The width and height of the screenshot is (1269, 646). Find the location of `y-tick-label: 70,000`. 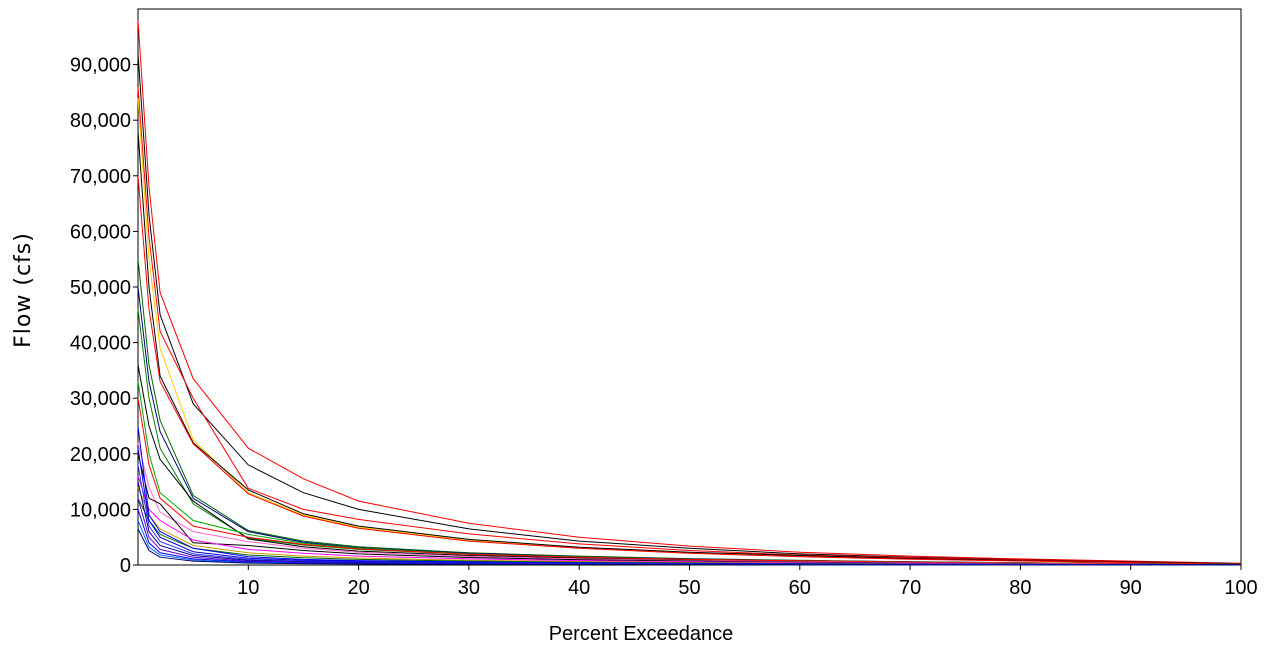

y-tick-label: 70,000 is located at coordinates (100, 177).